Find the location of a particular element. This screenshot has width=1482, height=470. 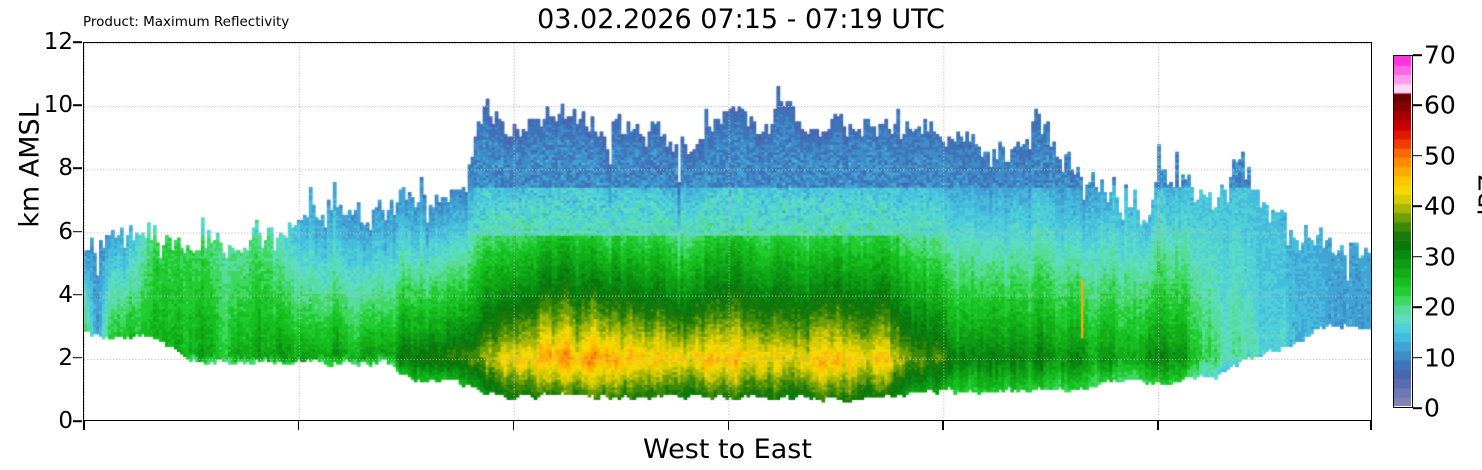

colorbar-tick-label: 10 is located at coordinates (1440, 358).